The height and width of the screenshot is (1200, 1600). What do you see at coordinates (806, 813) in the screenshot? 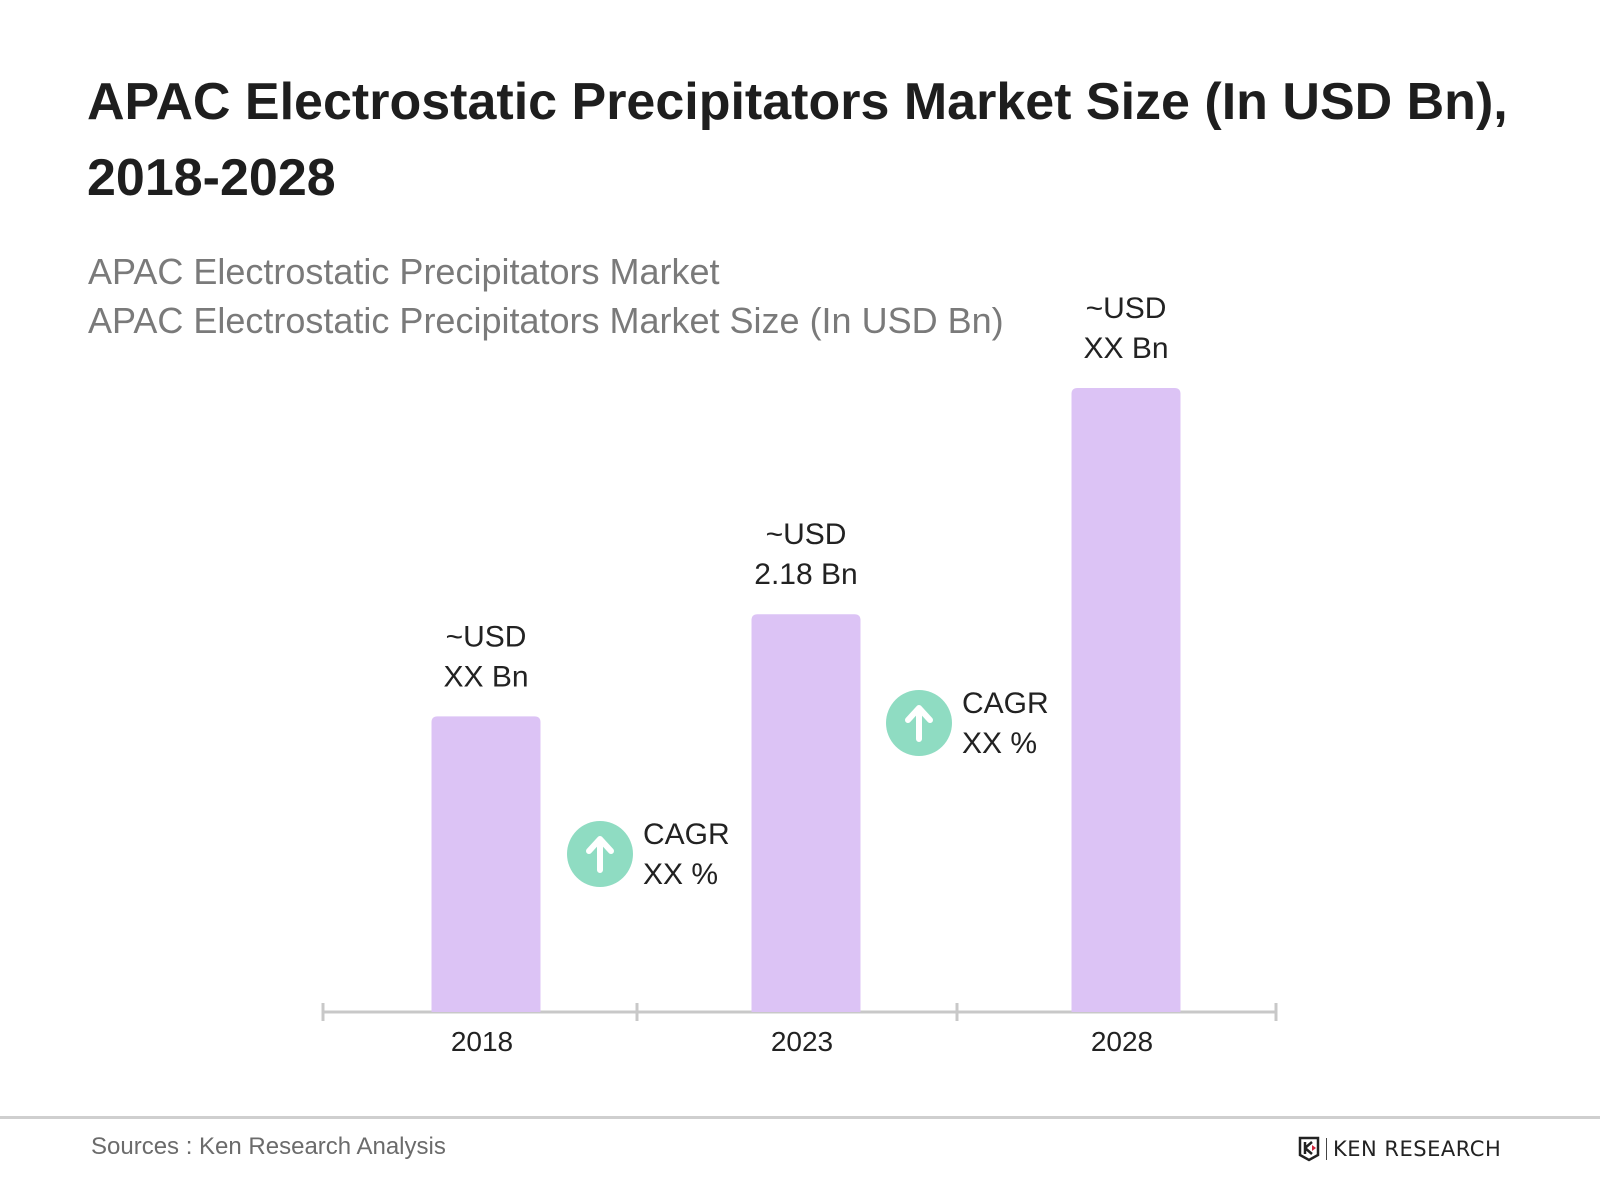
I see `bar-2023` at bounding box center [806, 813].